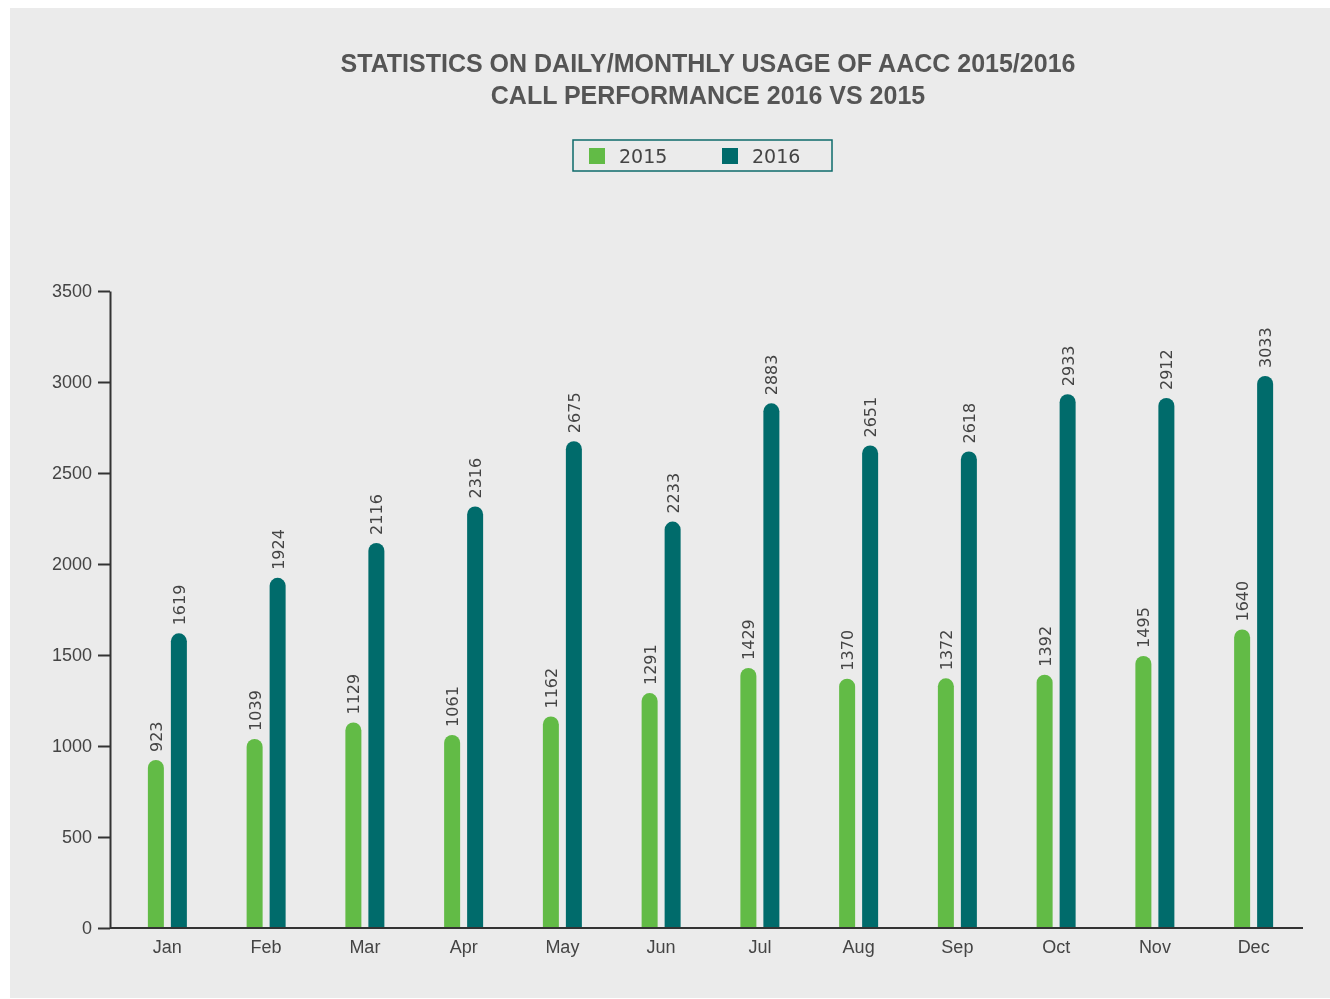 The width and height of the screenshot is (1330, 999). Describe the element at coordinates (772, 375) in the screenshot. I see `data-label: 2883` at that location.